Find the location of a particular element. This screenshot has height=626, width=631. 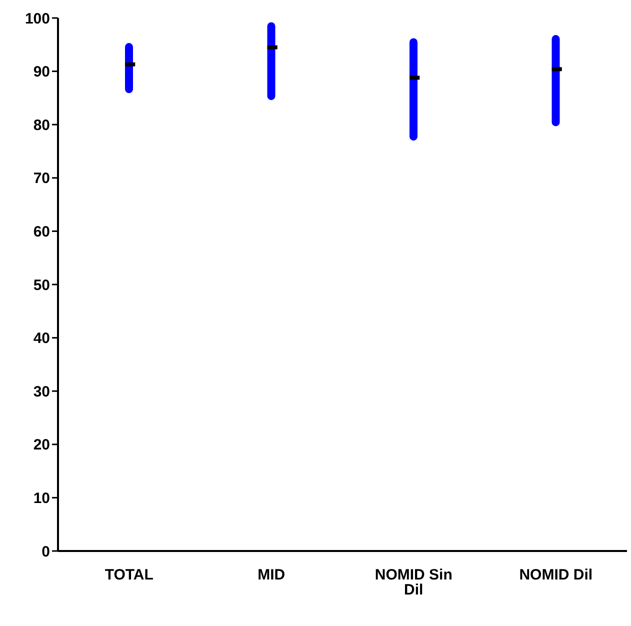

x-tick-label: NOMID Dil is located at coordinates (556, 575).